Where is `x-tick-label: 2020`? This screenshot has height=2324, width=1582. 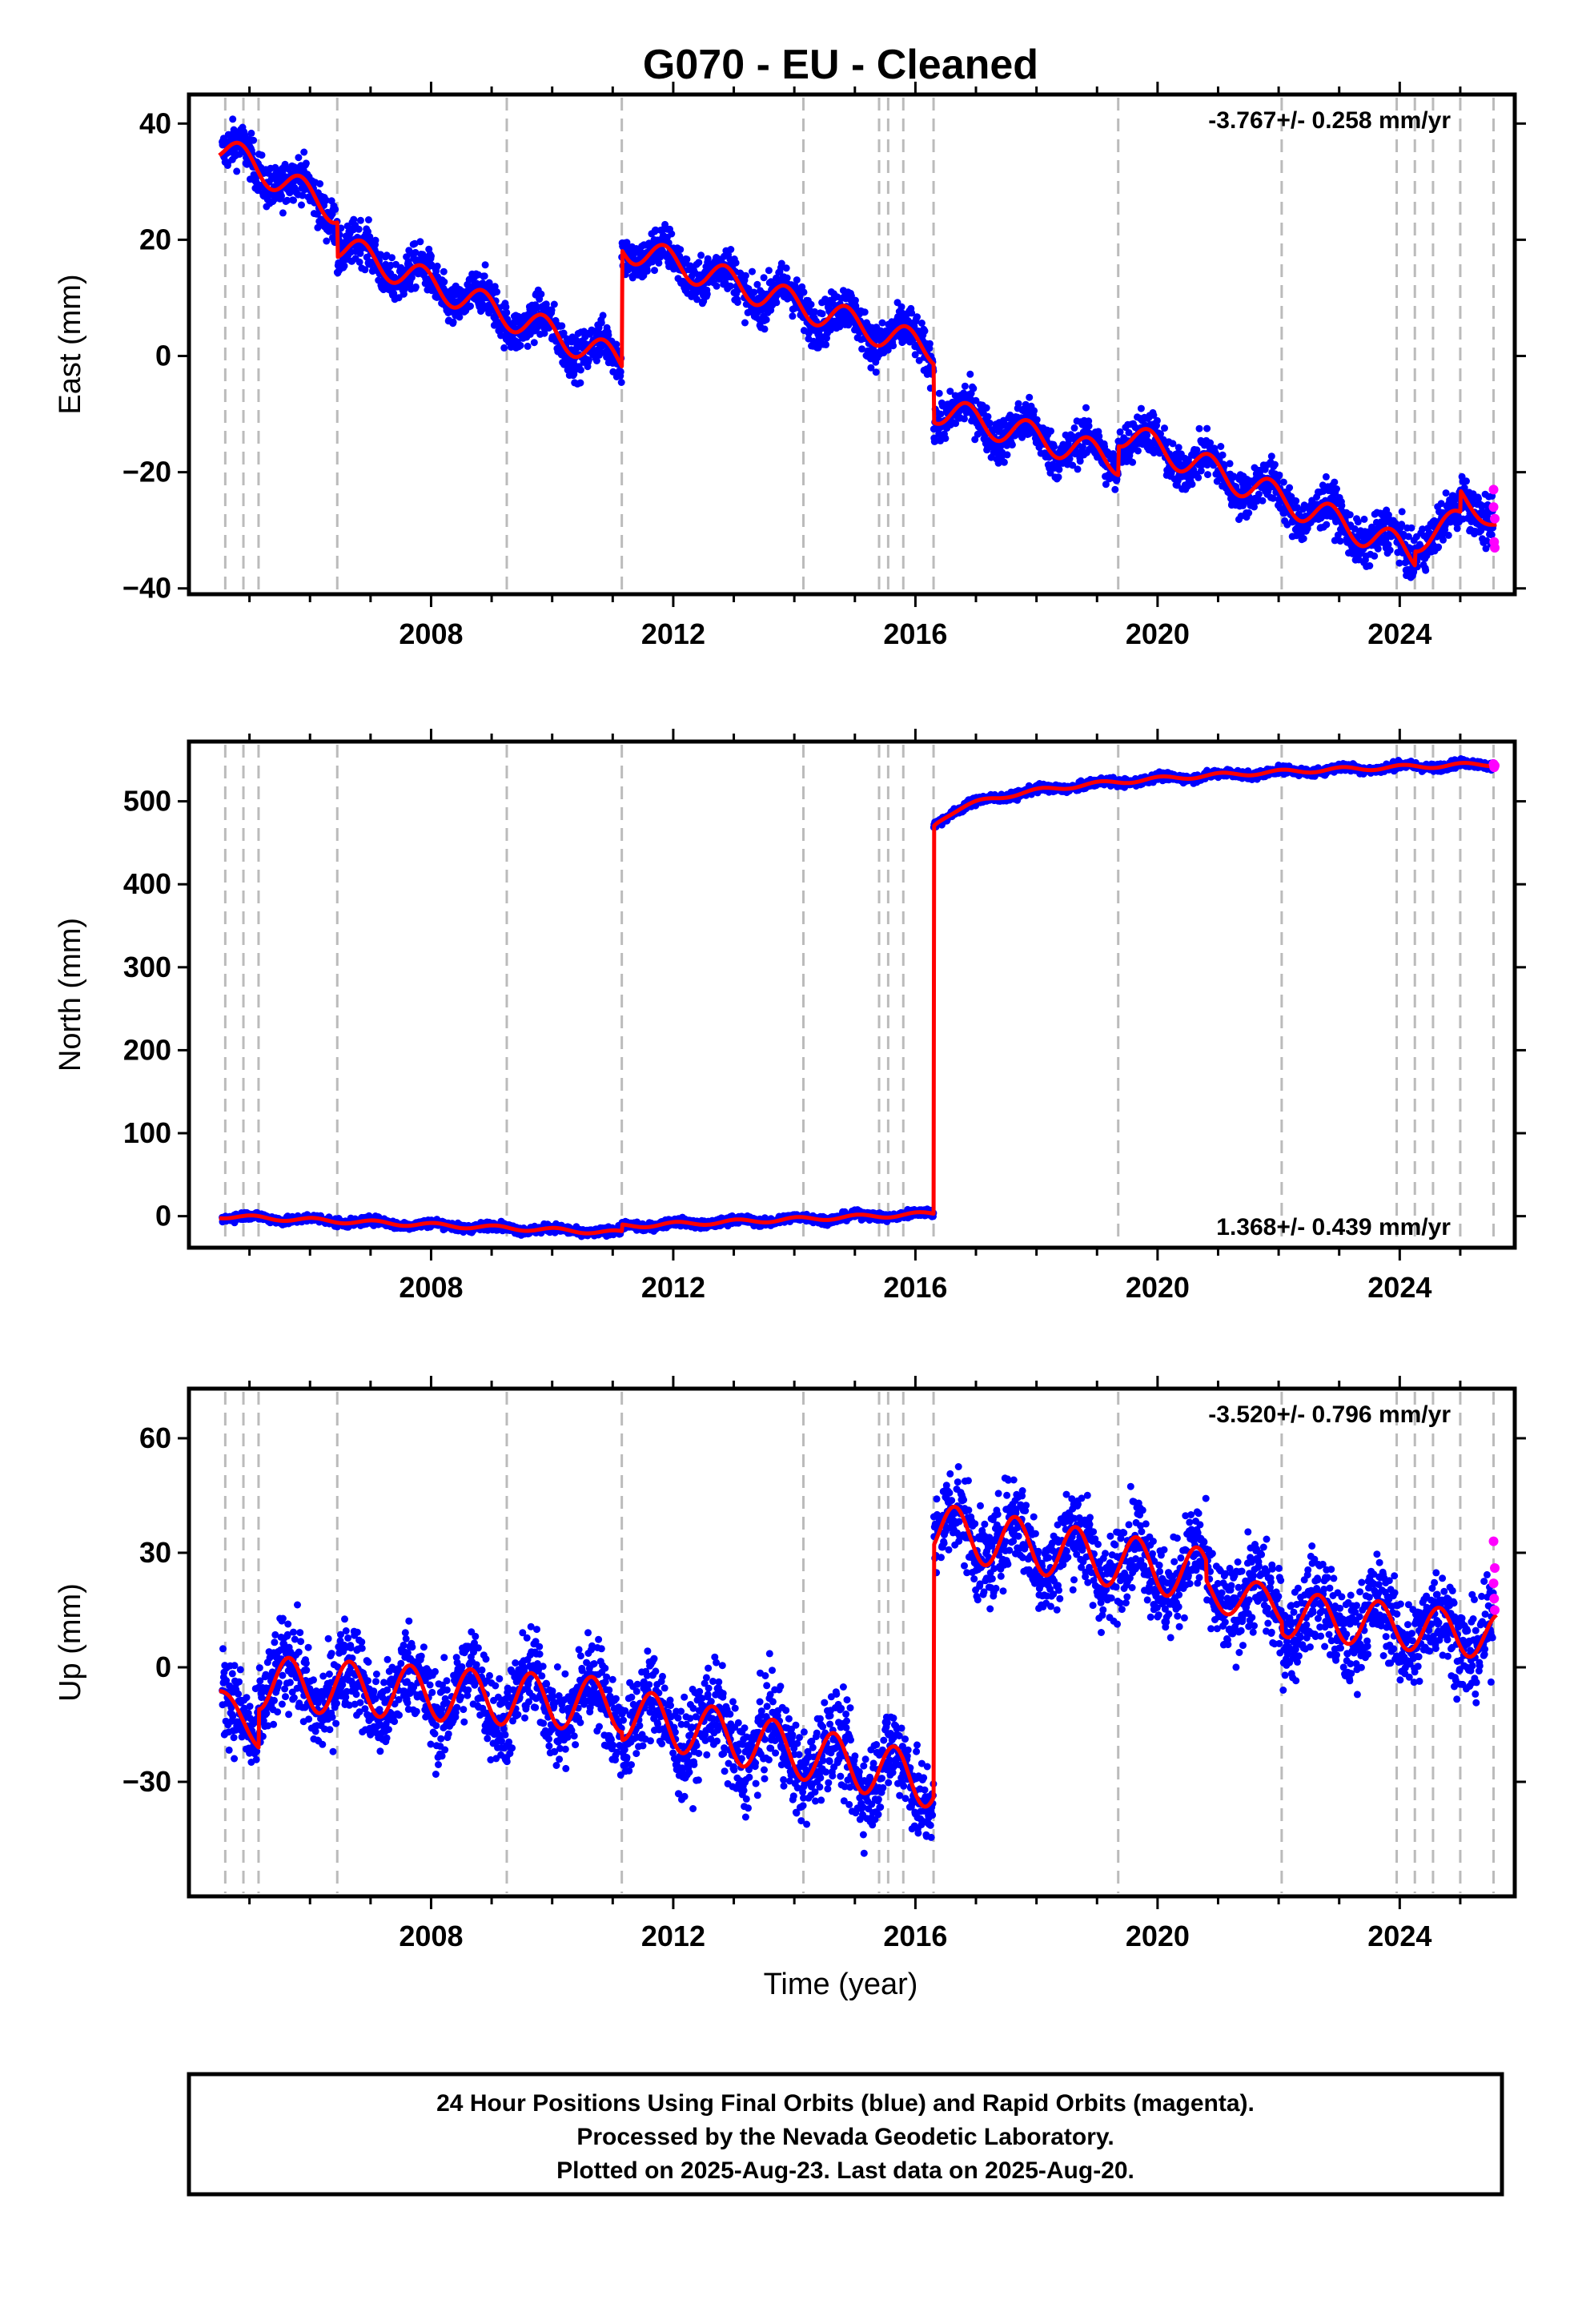 x-tick-label: 2020 is located at coordinates (1158, 633).